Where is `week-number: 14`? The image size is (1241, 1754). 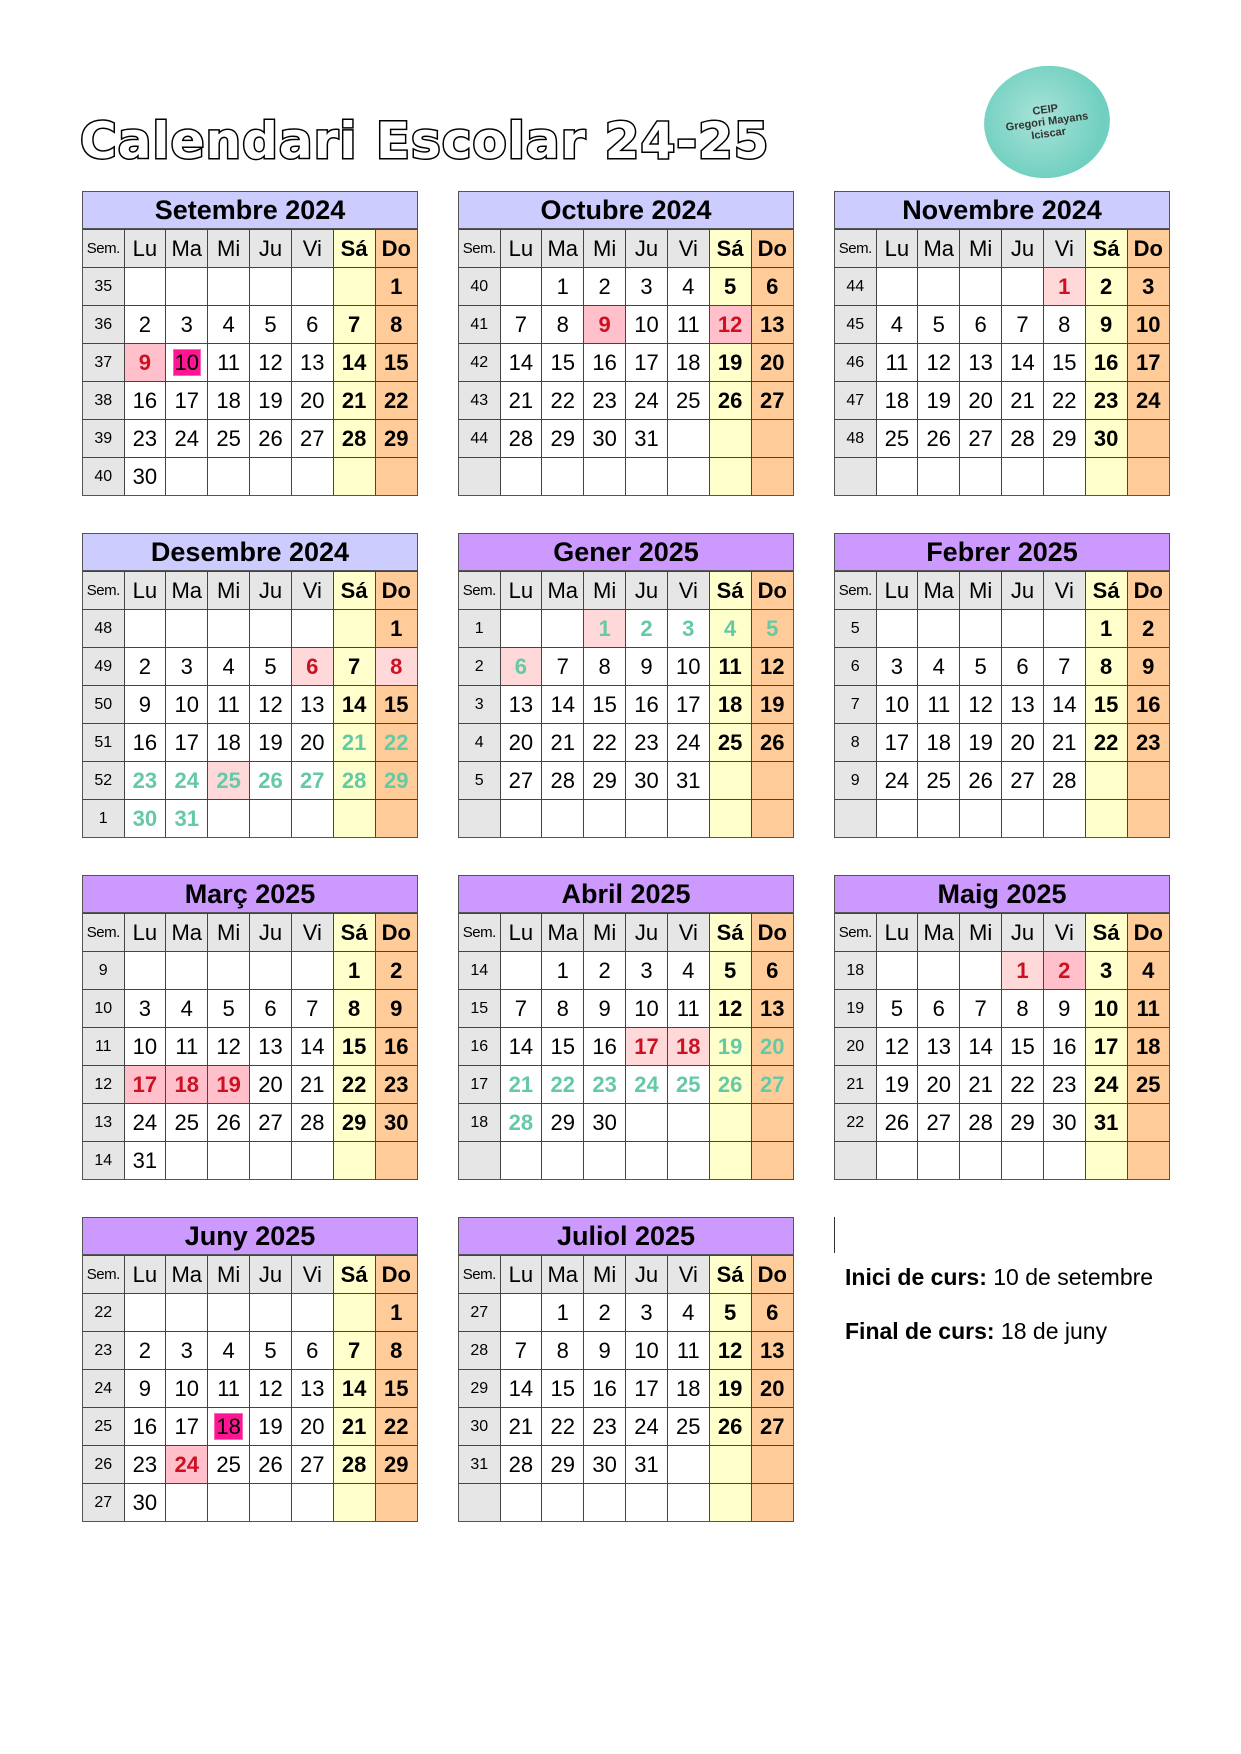
week-number: 14 is located at coordinates (480, 970).